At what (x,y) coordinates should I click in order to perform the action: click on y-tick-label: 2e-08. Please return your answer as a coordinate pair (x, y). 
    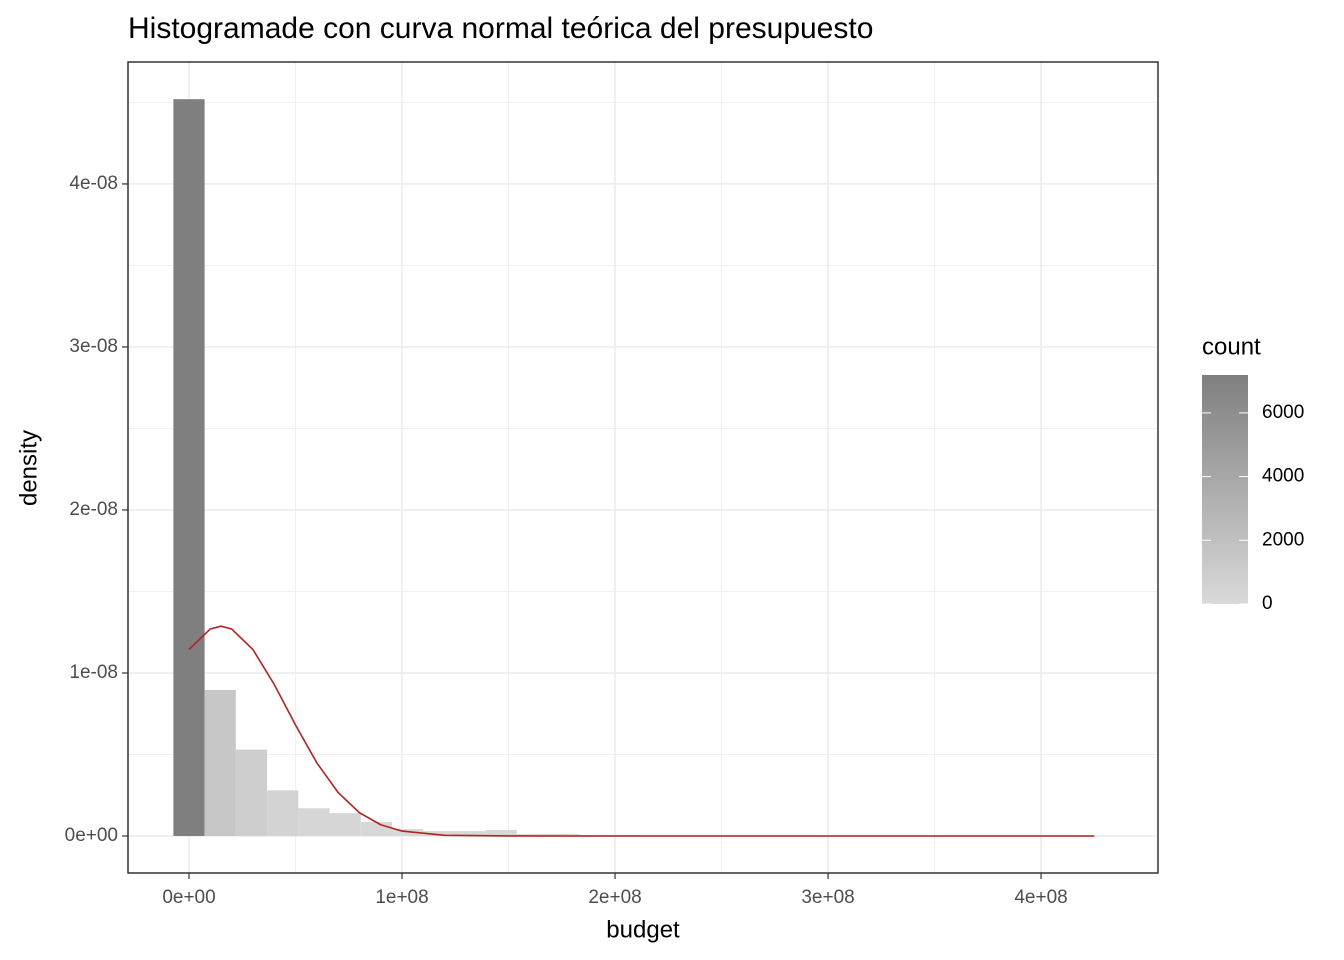
    Looking at the image, I should click on (93, 509).